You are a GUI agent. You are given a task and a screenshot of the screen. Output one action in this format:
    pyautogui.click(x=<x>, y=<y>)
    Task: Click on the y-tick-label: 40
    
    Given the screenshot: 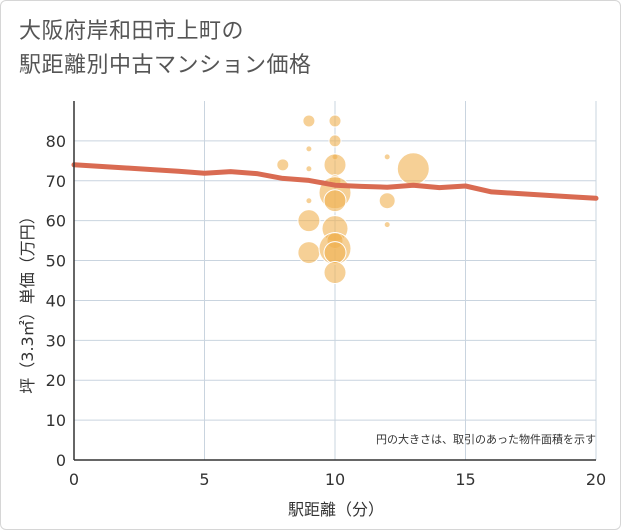 What is the action you would take?
    pyautogui.click(x=56, y=300)
    